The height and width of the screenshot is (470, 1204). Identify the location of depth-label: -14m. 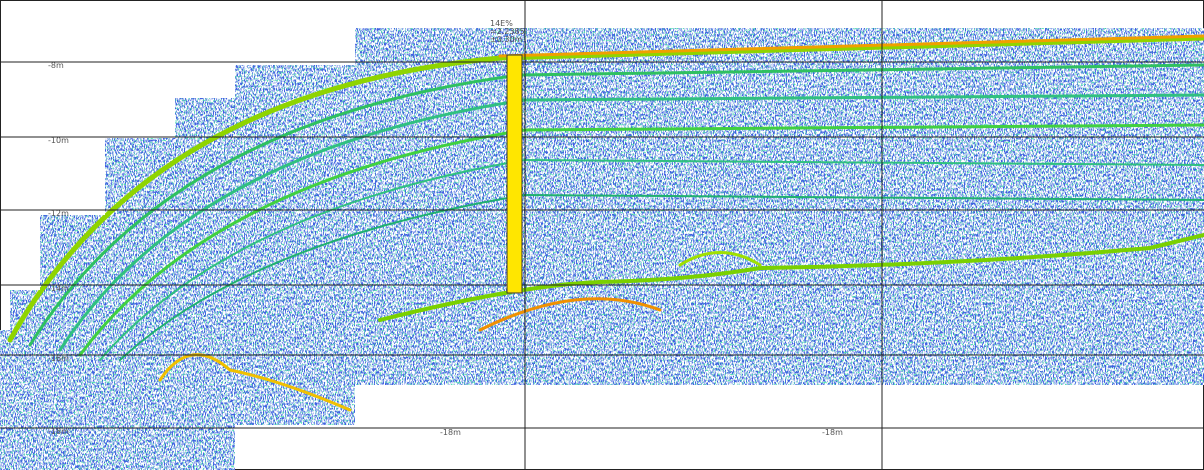
(58, 288).